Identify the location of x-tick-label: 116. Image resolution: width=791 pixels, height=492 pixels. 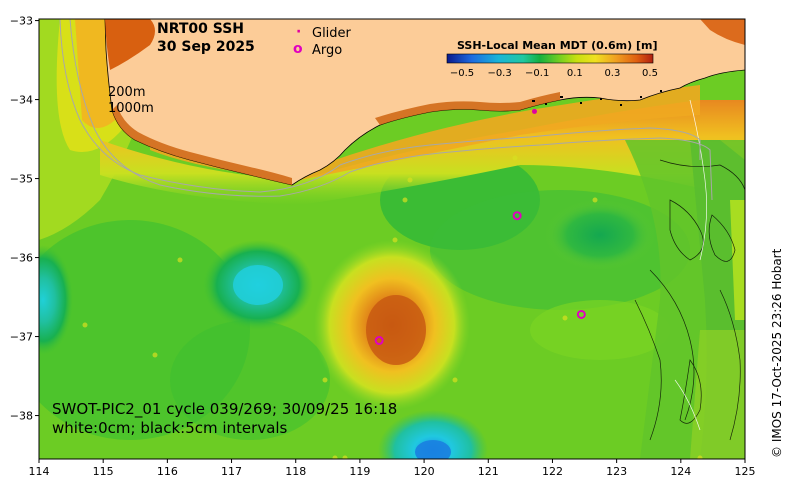
(167, 471).